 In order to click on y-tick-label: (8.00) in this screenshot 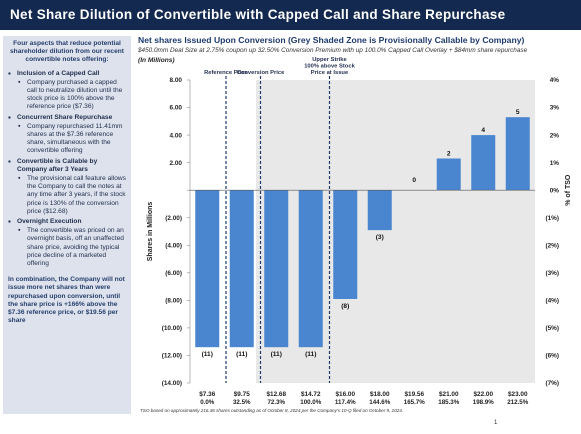, I will do `click(173, 301)`.